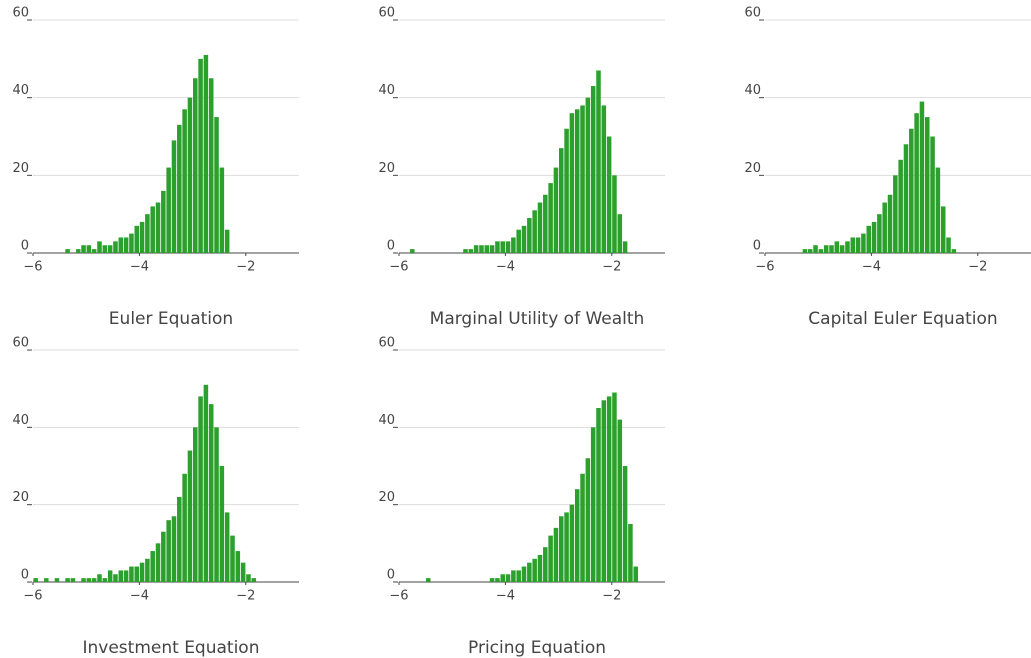 The image size is (1031, 658). Describe the element at coordinates (537, 648) in the screenshot. I see `chart-title: Pricing Equation` at that location.